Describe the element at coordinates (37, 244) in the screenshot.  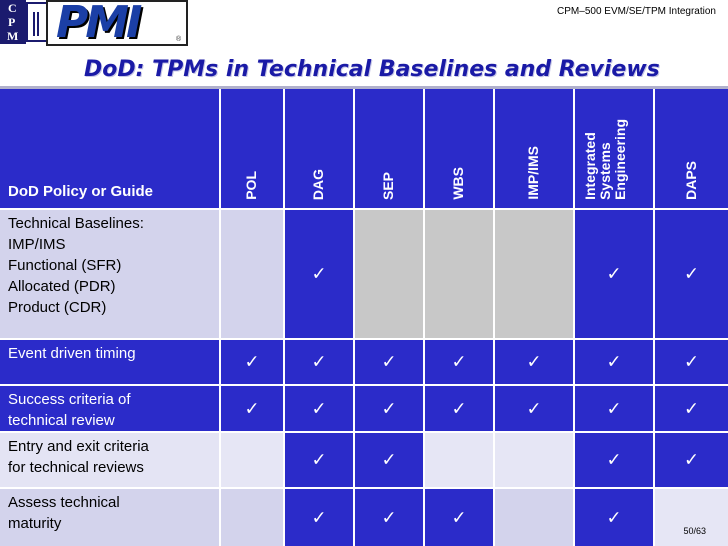
I see `row-label-line: IMP/IMS` at that location.